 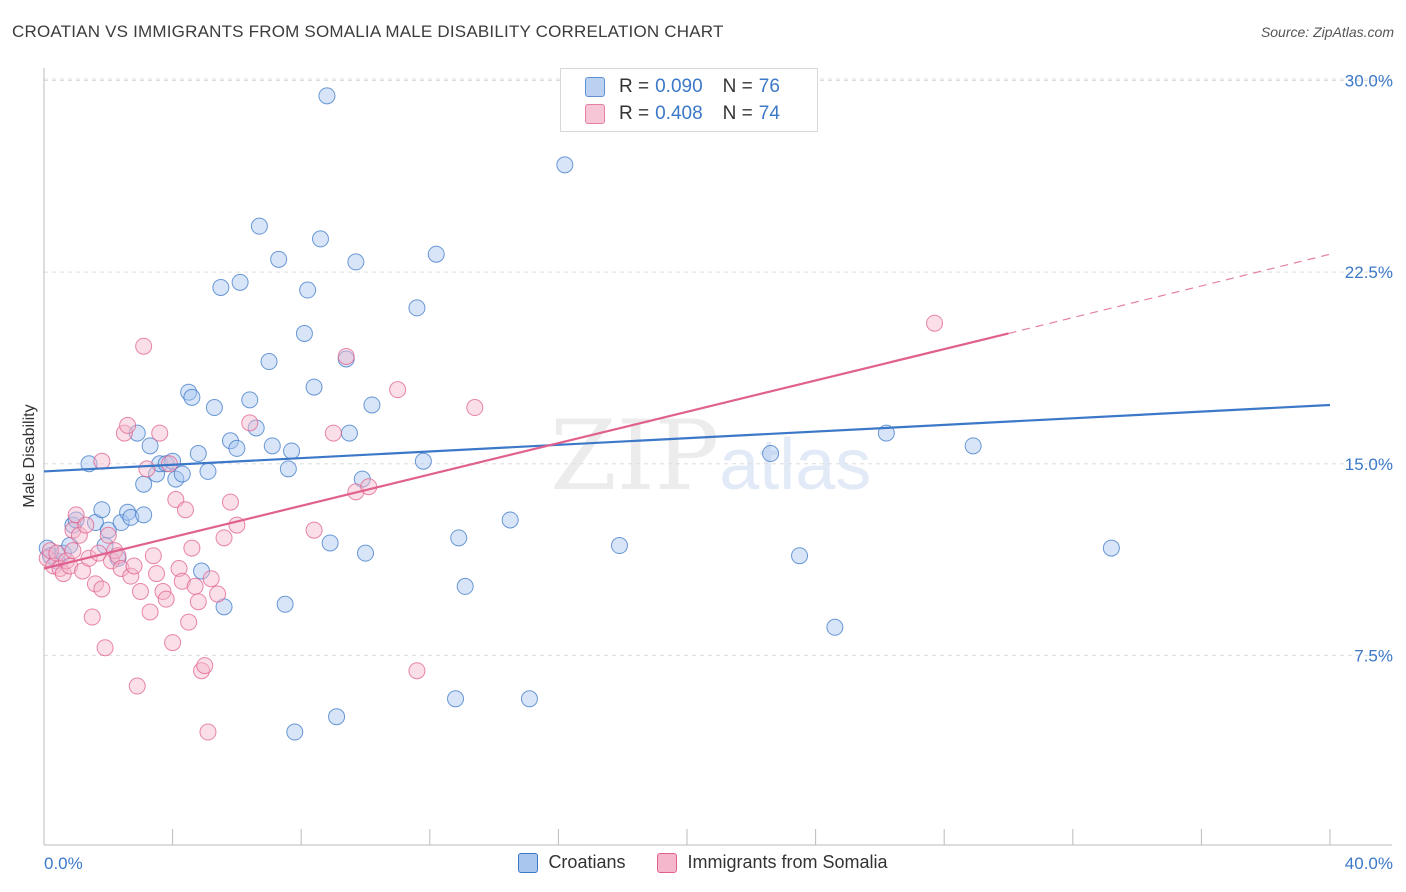 What do you see at coordinates (595, 87) in the screenshot?
I see `legend-swatch-blue` at bounding box center [595, 87].